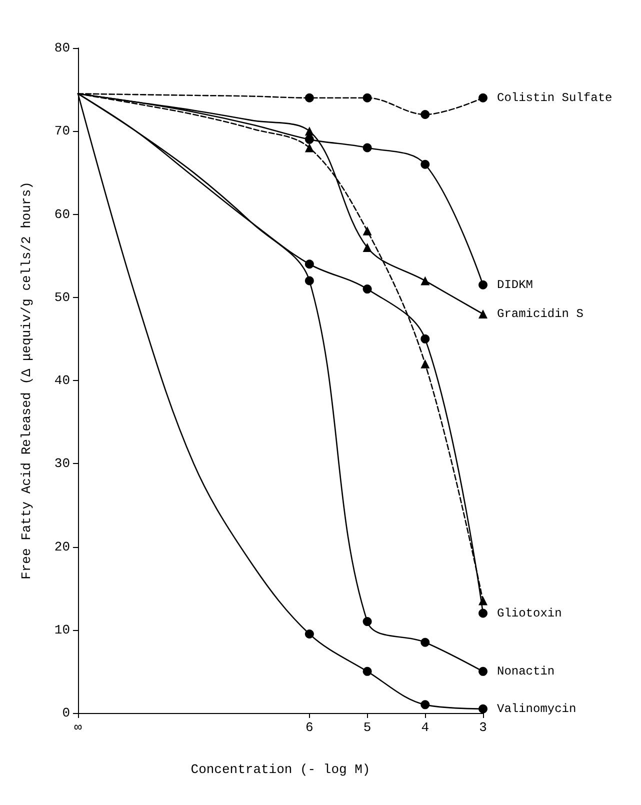 Image resolution: width=641 pixels, height=805 pixels. I want to click on y-tick-label: 20, so click(62, 546).